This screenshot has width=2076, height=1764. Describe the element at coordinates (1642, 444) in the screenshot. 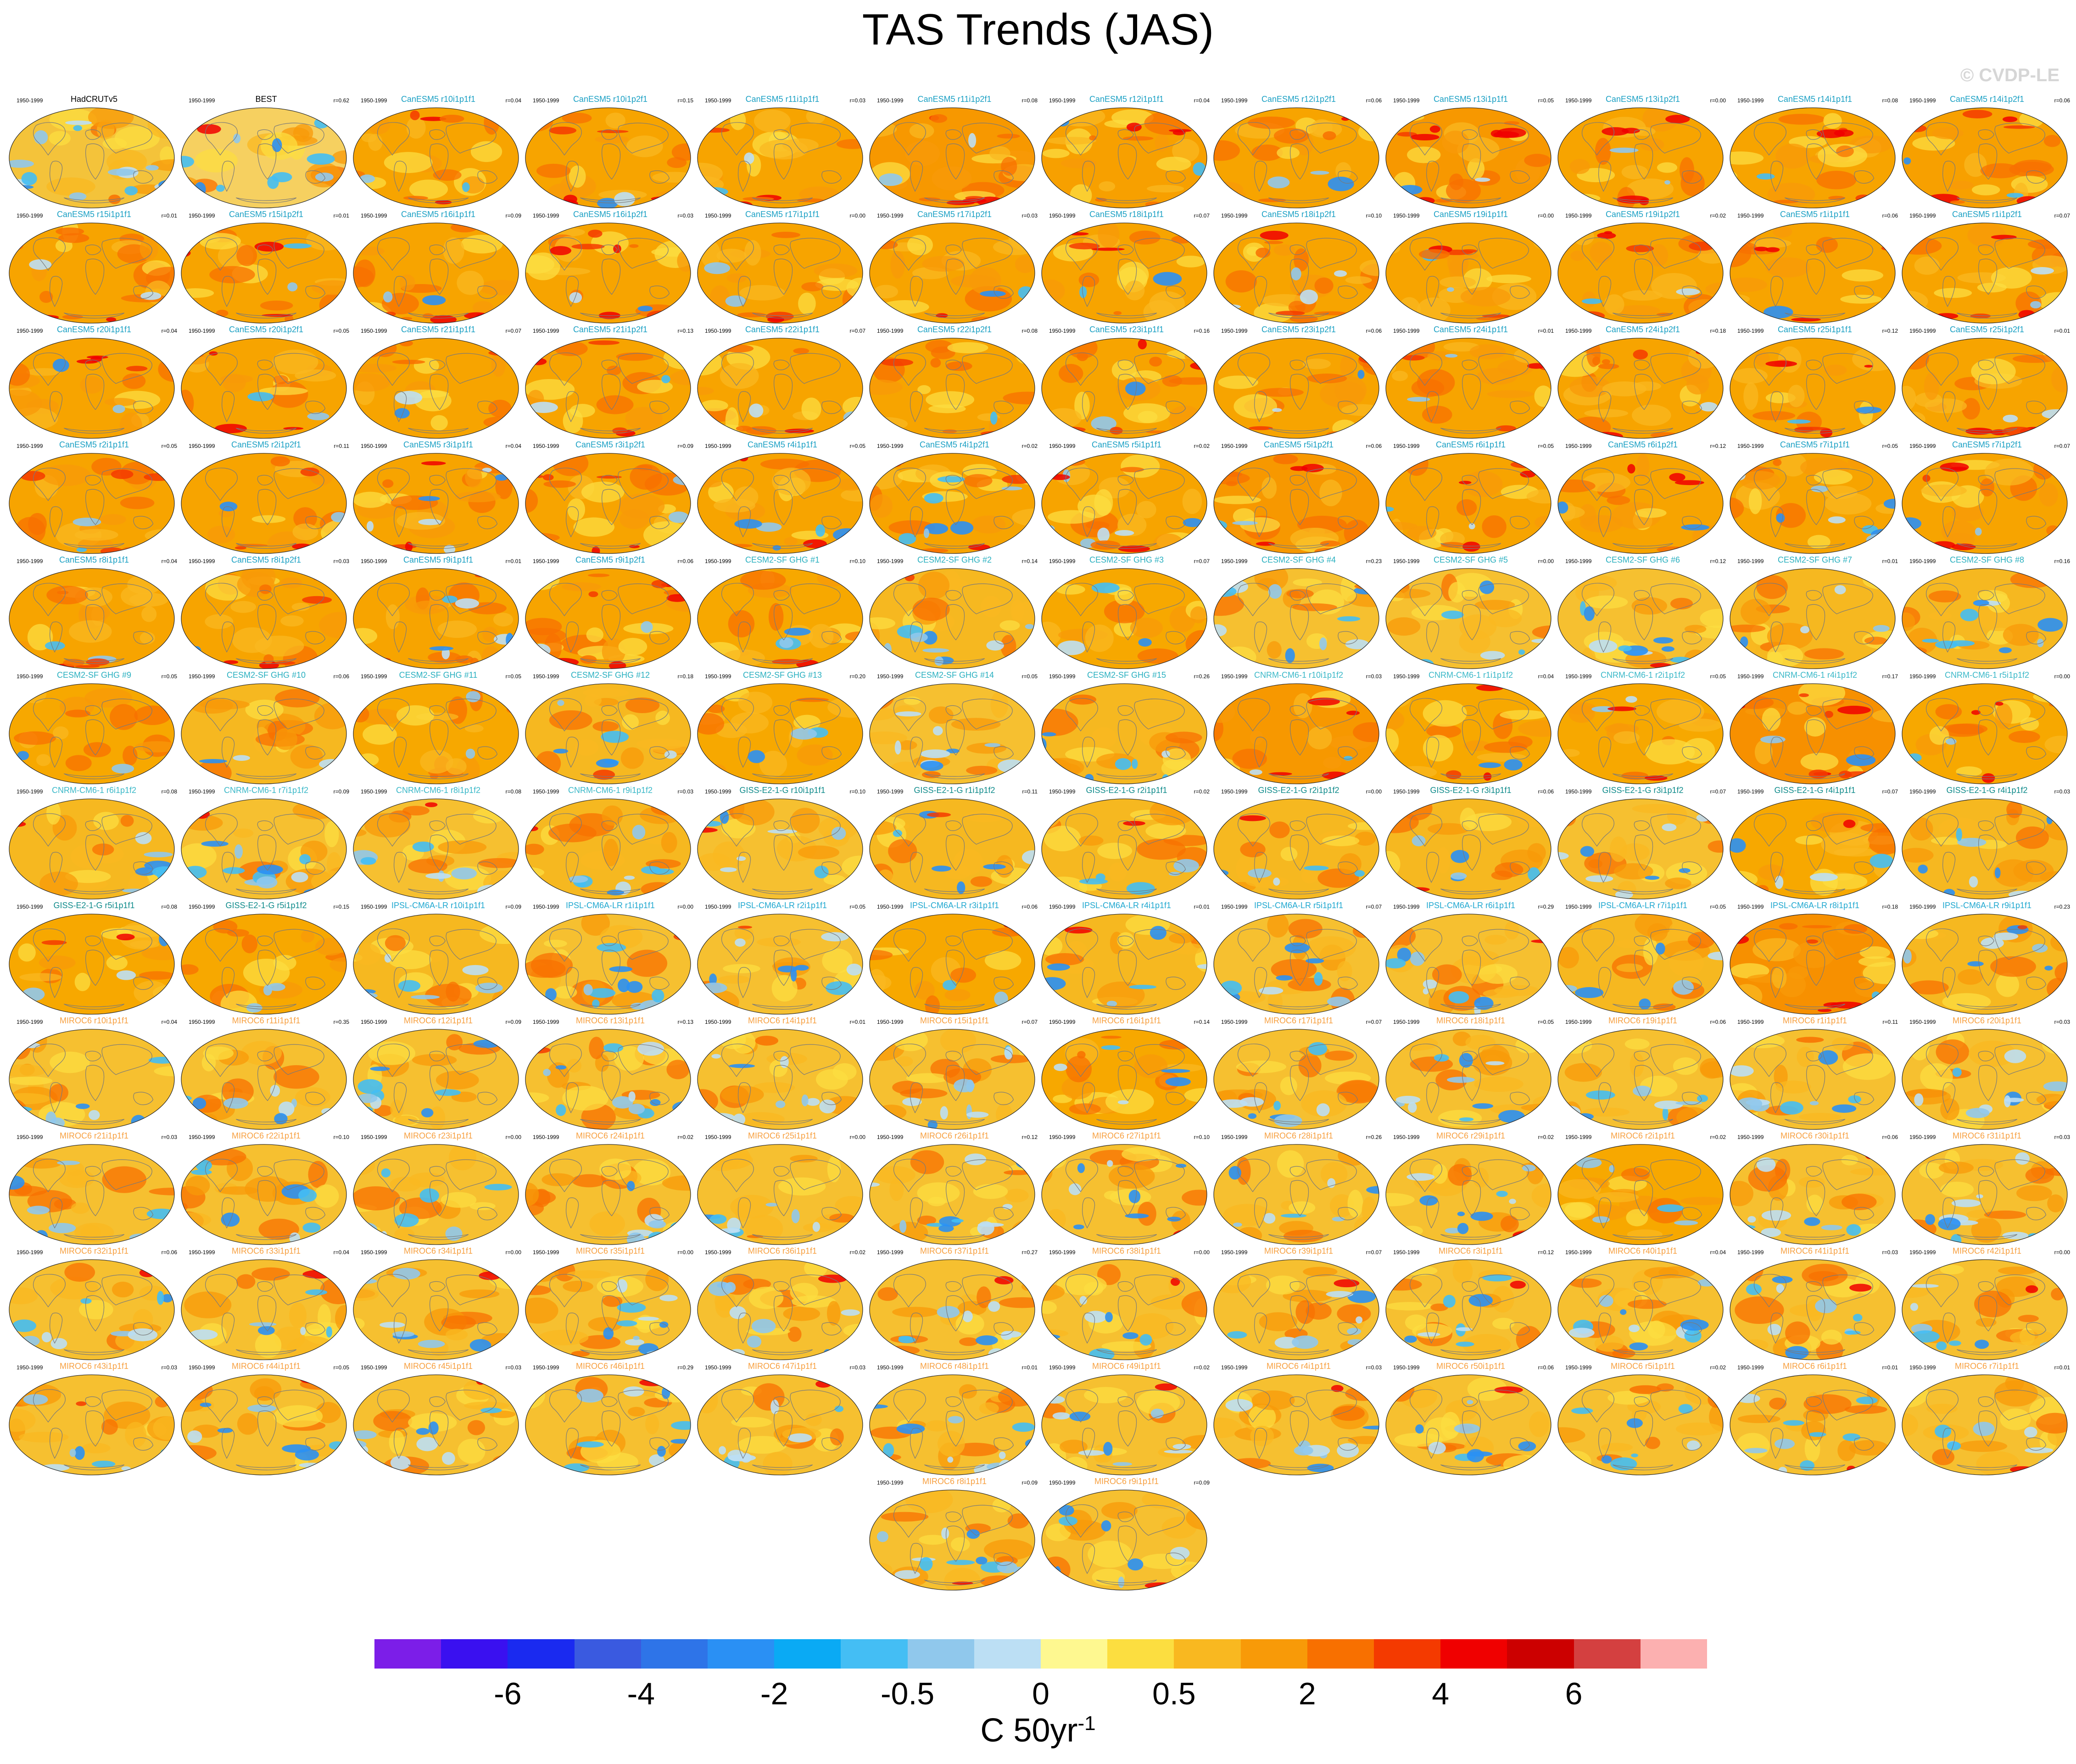

I see `panel-title: CanESM5 r6i1p2f1` at that location.